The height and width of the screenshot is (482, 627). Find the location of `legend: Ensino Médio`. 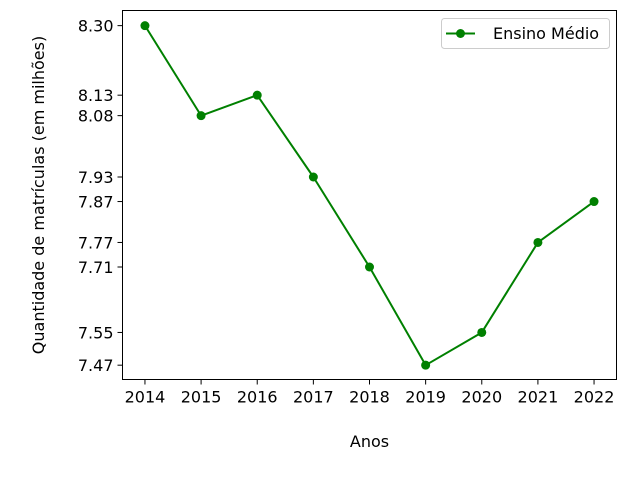

legend: Ensino Médio is located at coordinates (525, 33).